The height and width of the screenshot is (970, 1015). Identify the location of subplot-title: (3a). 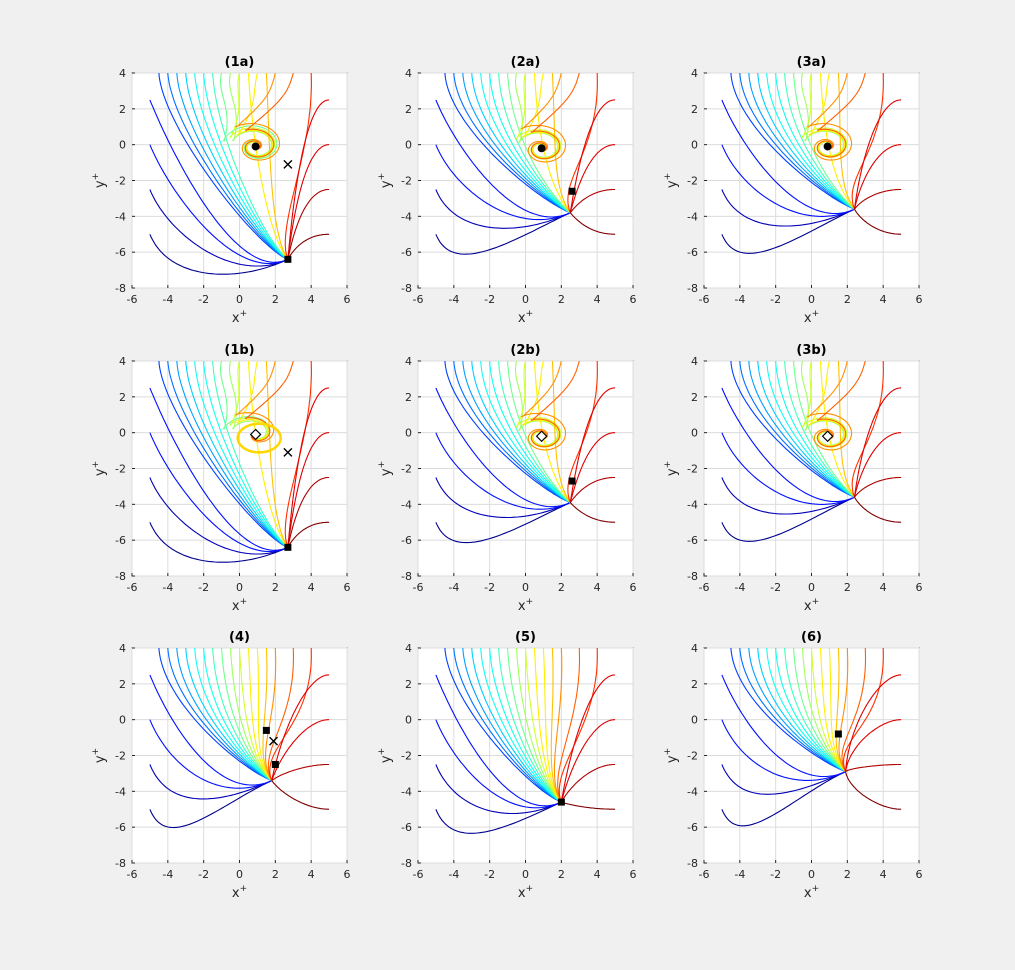
(812, 62).